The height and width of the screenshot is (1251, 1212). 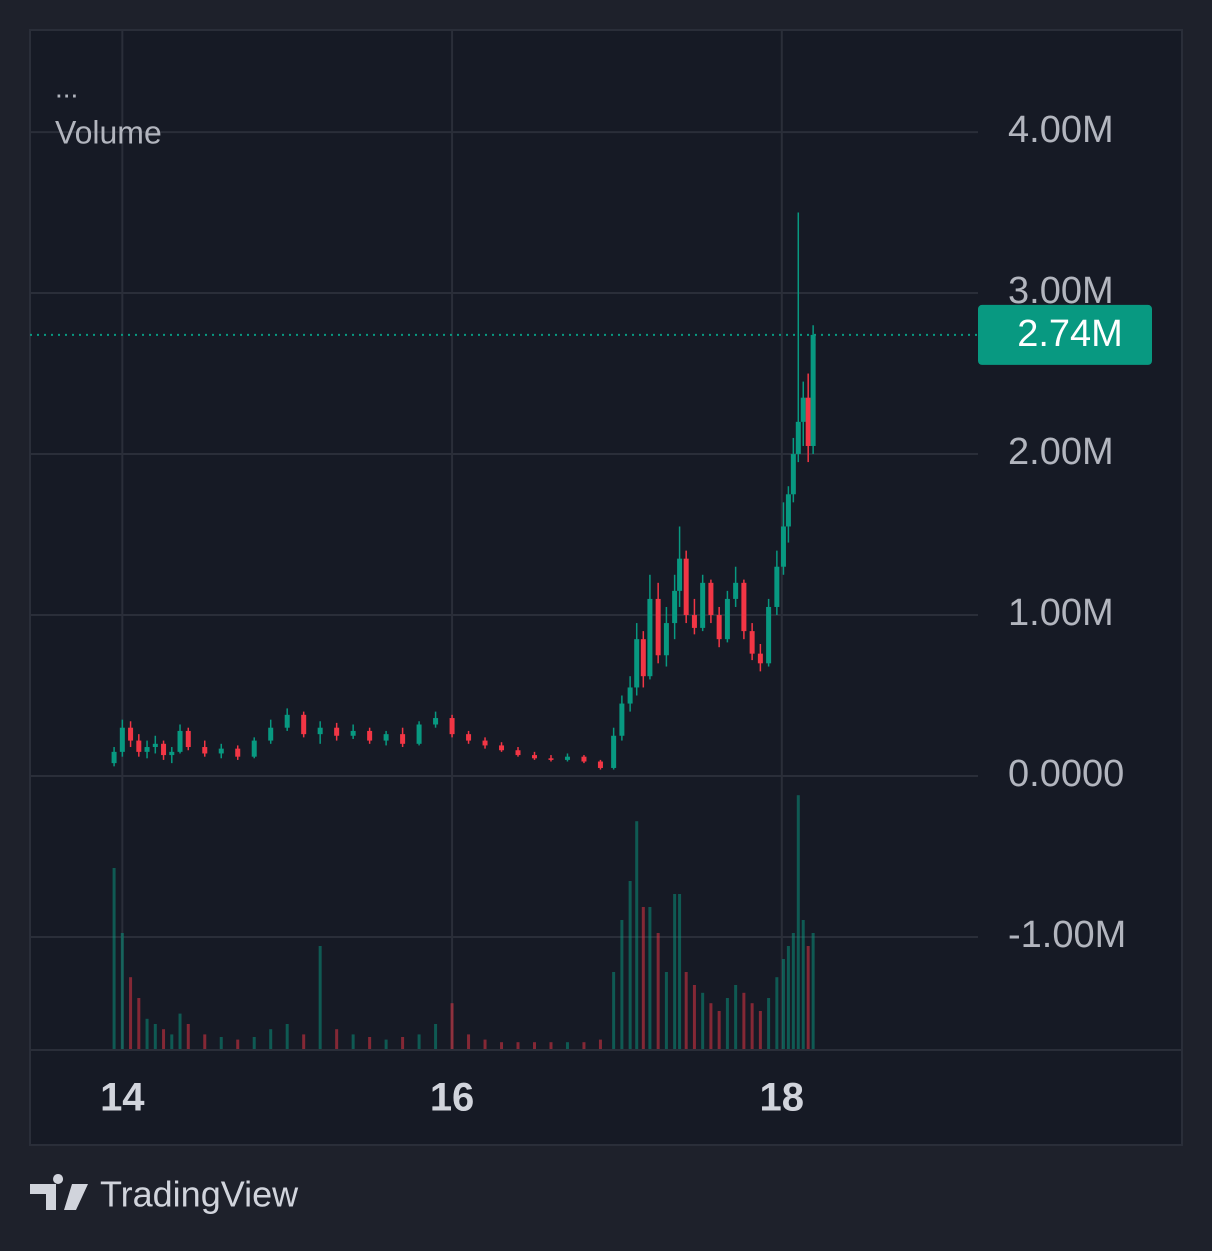 What do you see at coordinates (108, 132) in the screenshot?
I see `indicator-name: Volume` at bounding box center [108, 132].